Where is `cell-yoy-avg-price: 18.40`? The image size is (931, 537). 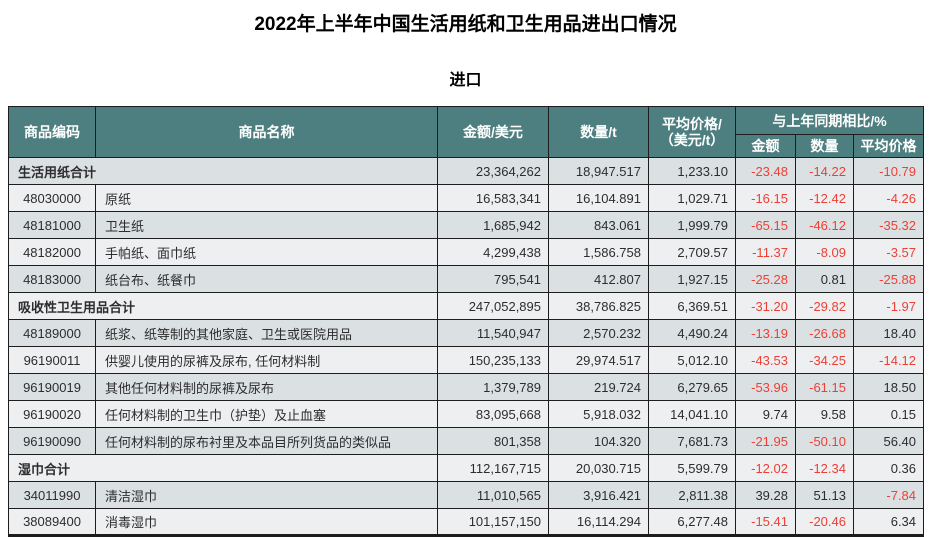
cell-yoy-avg-price: 18.40 is located at coordinates (888, 333).